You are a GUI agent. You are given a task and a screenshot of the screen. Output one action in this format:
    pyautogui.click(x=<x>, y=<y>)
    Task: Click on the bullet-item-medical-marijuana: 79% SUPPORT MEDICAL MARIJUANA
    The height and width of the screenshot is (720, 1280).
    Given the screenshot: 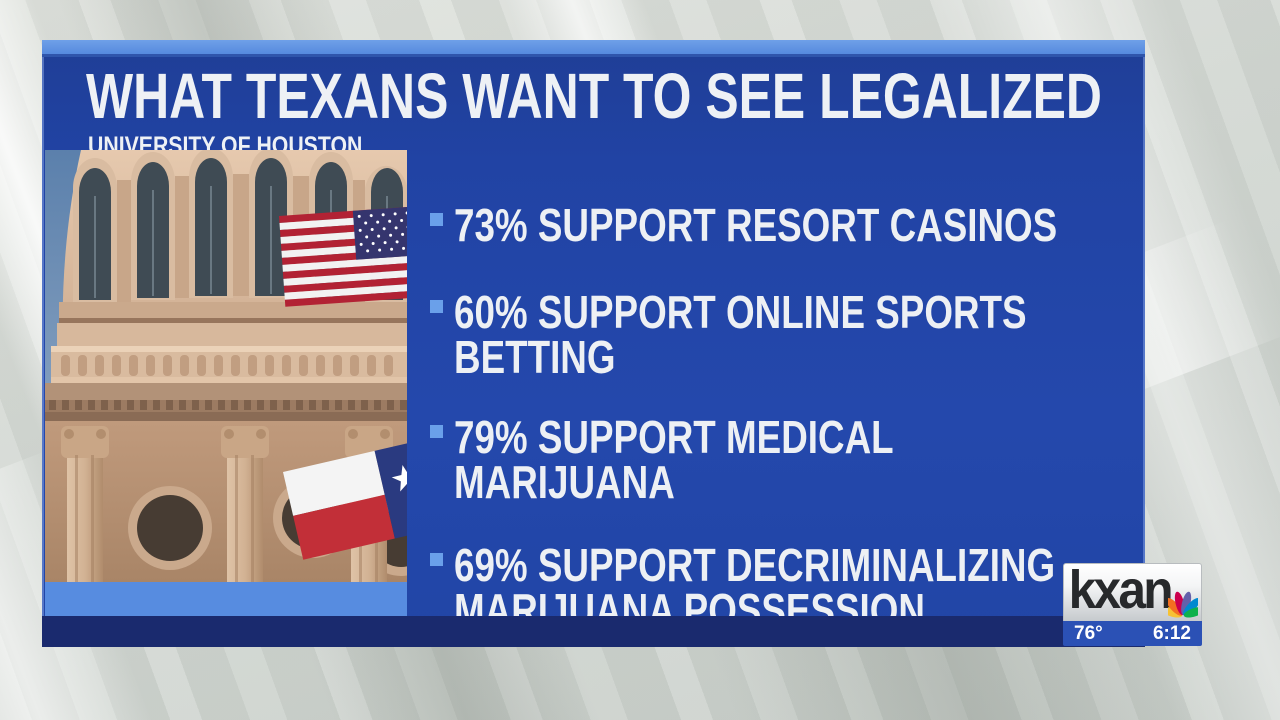 What is the action you would take?
    pyautogui.click(x=717, y=459)
    